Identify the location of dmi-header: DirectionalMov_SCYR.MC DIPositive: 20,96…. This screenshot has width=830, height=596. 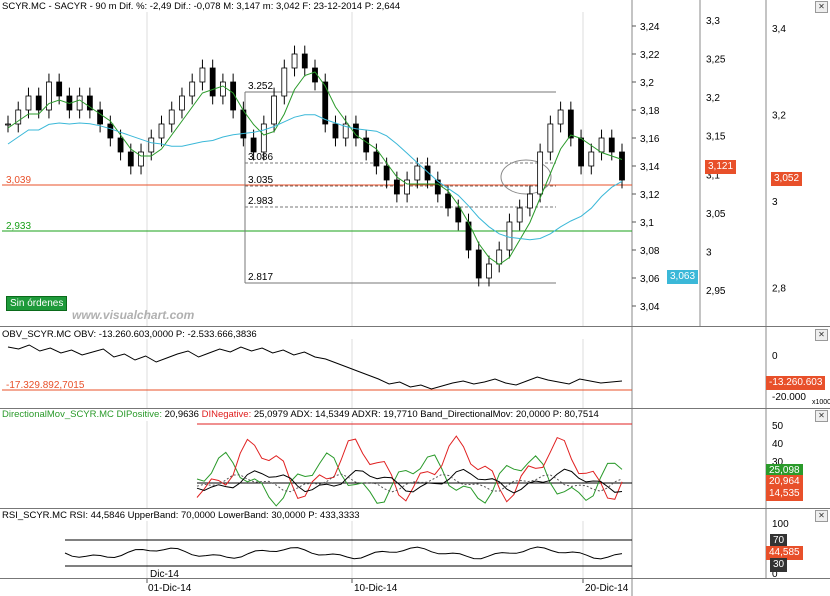
(300, 414).